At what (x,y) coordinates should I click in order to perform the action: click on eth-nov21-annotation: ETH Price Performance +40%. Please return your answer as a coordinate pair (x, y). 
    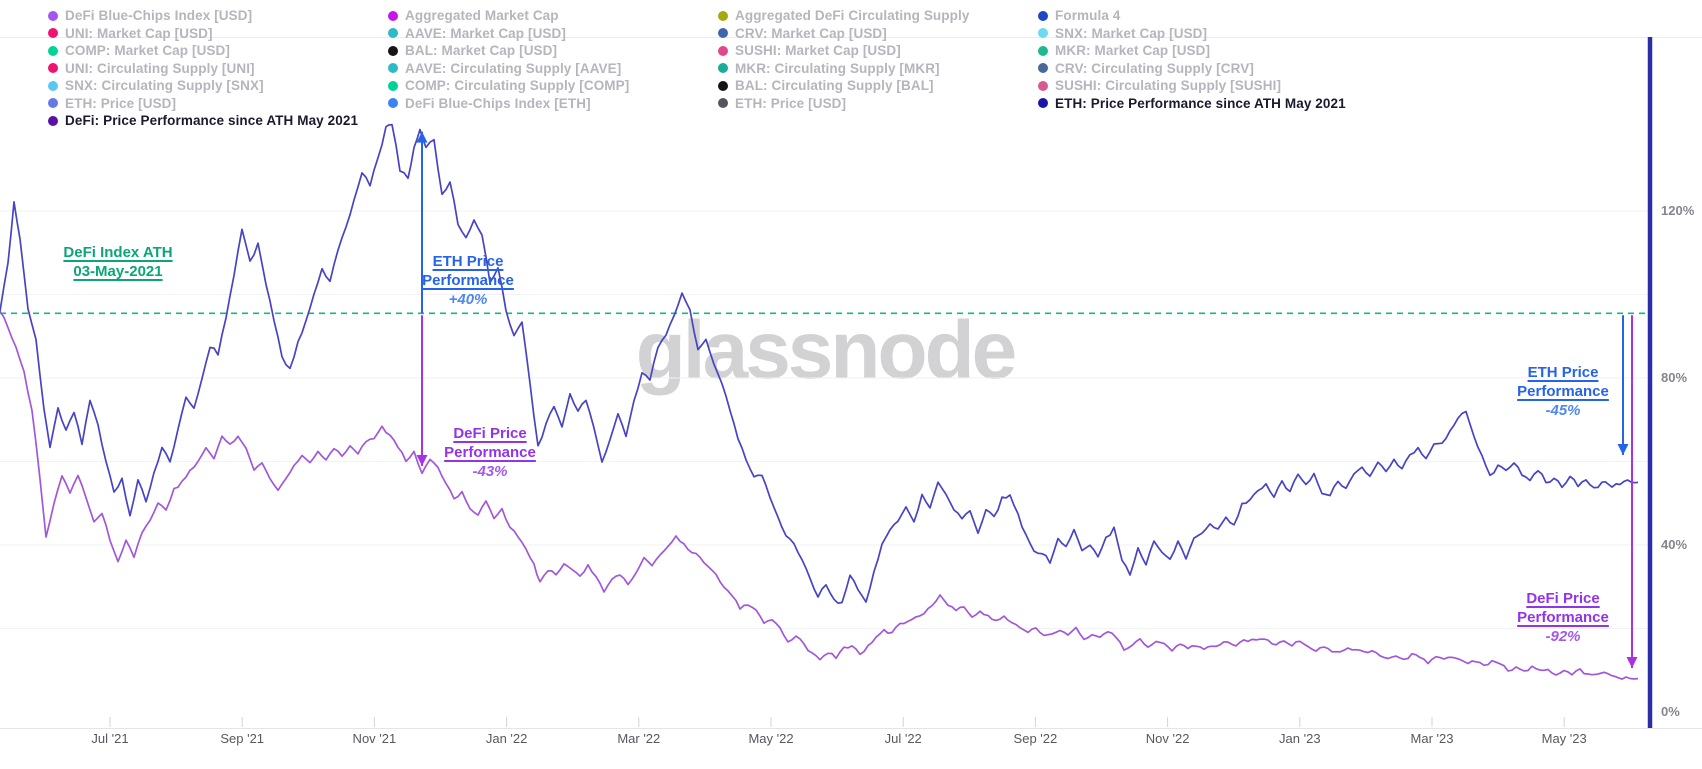
    Looking at the image, I should click on (468, 280).